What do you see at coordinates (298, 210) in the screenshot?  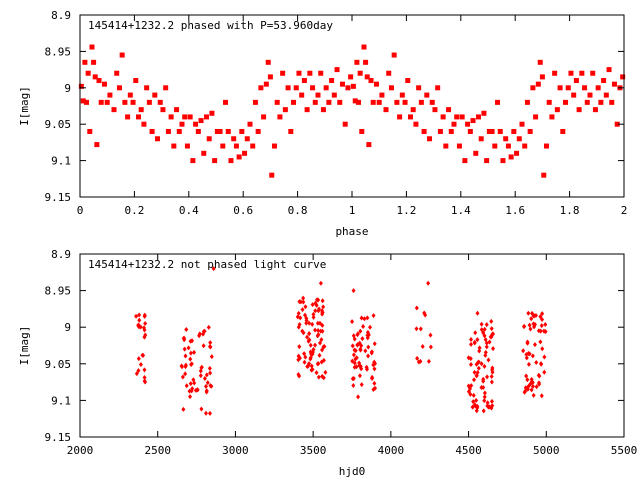 I see `x-tick-label: 0.8` at bounding box center [298, 210].